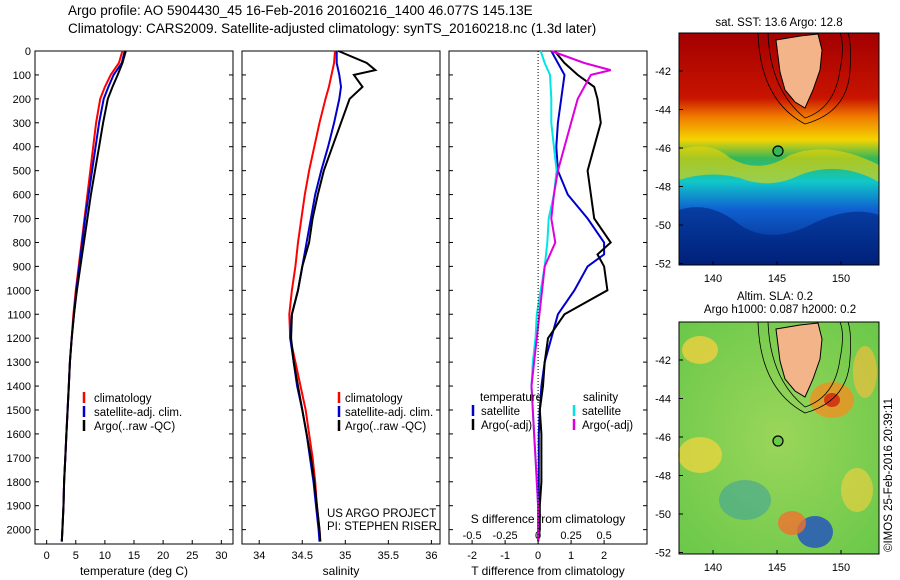 This screenshot has height=580, width=900. I want to click on legend-salinity-title: salinity, so click(600, 398).